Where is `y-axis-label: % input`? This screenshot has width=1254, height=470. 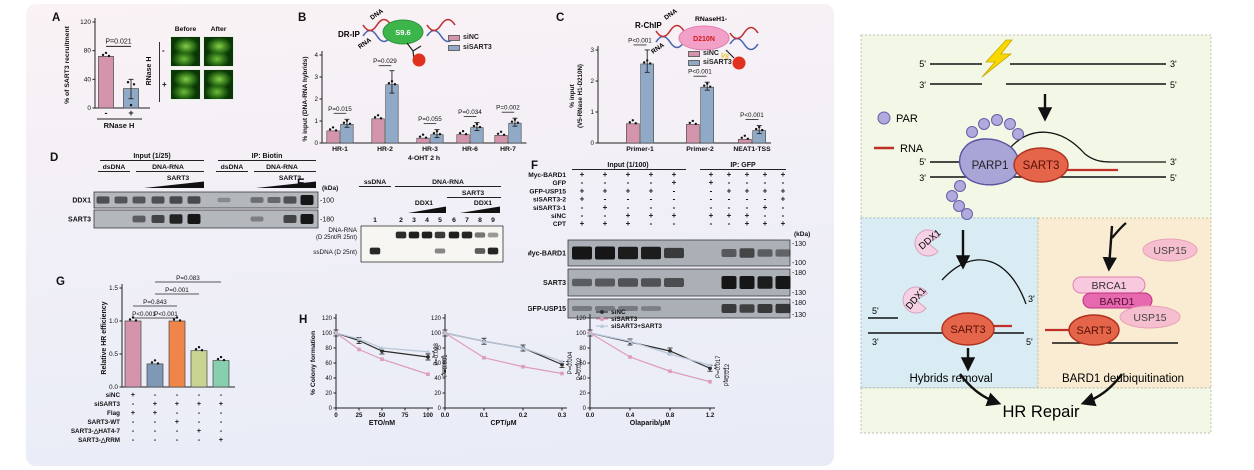 y-axis-label: % input is located at coordinates (572, 95).